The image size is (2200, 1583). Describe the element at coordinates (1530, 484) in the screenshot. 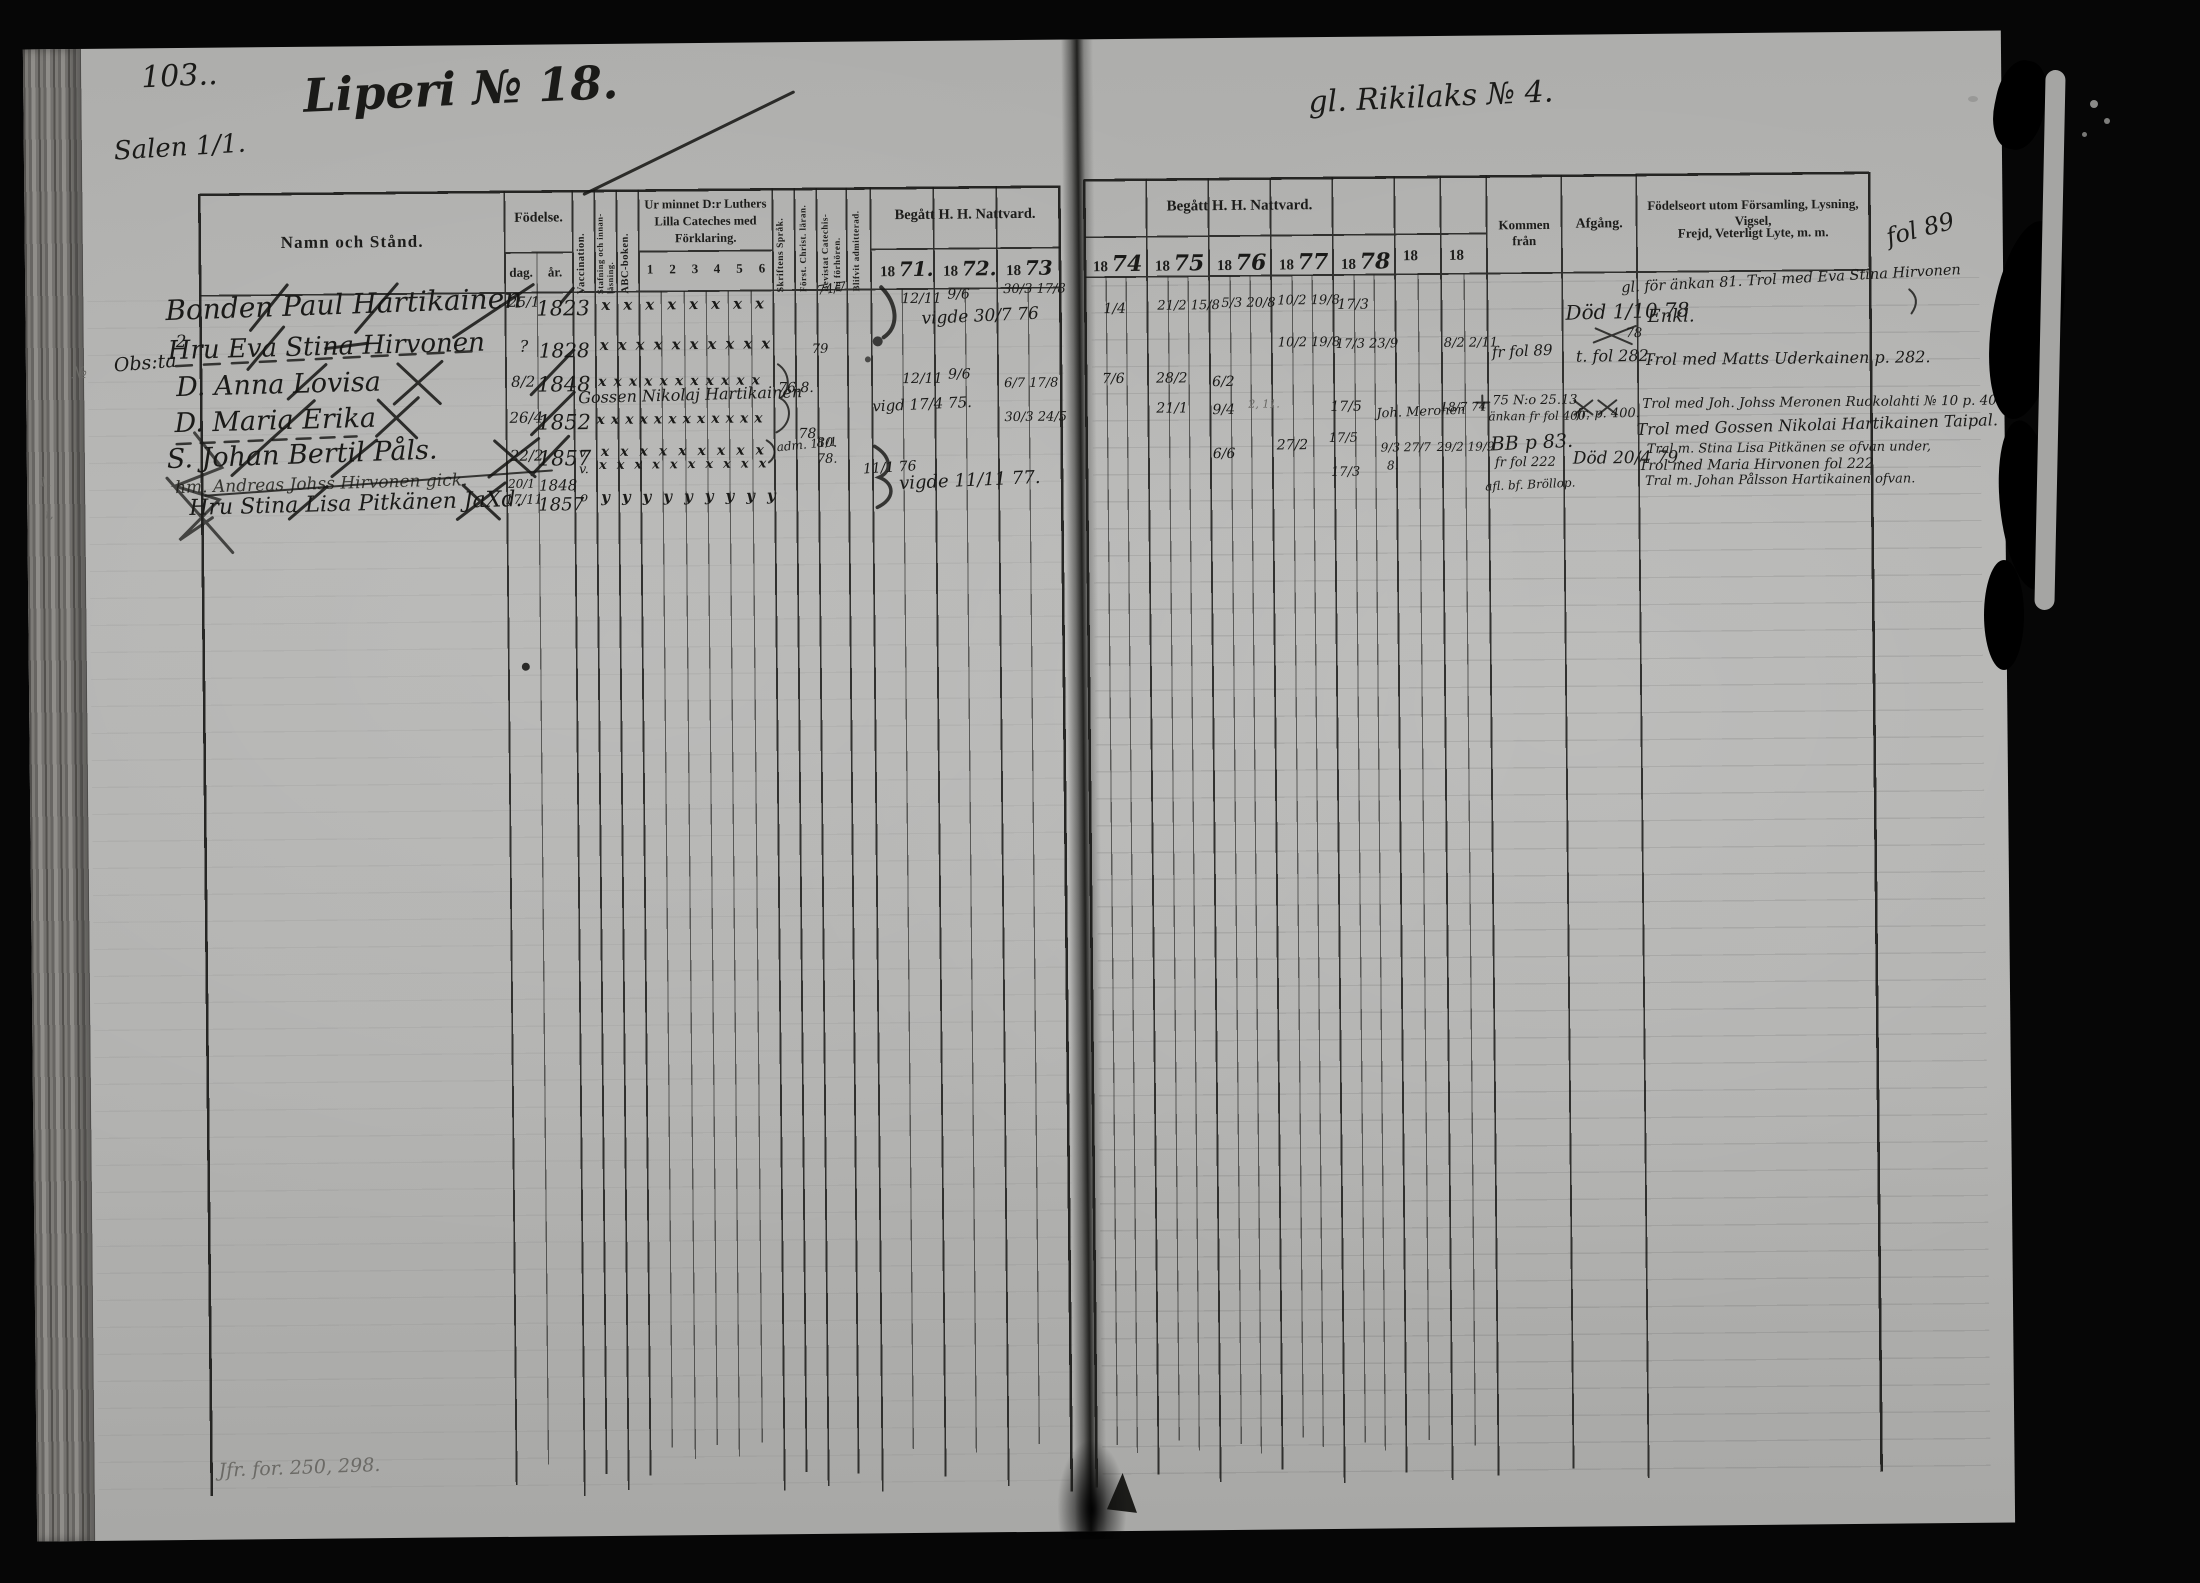

I see `kommen-note: afl. bf. Bröllop.` at that location.